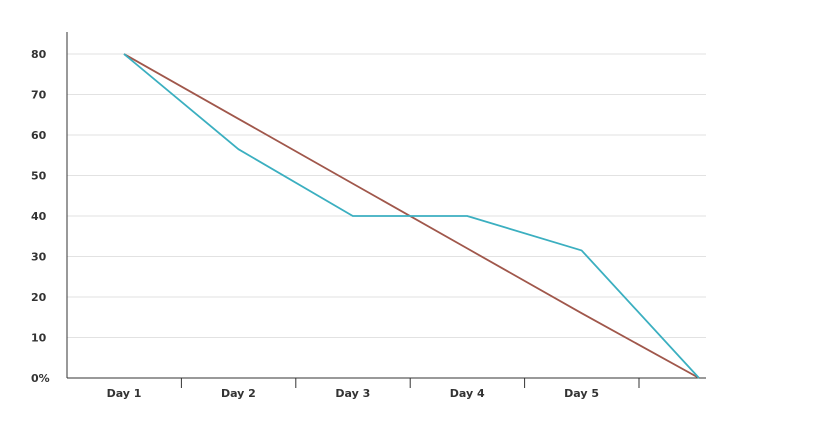  Describe the element at coordinates (39, 338) in the screenshot. I see `y-tick-label: 10` at that location.